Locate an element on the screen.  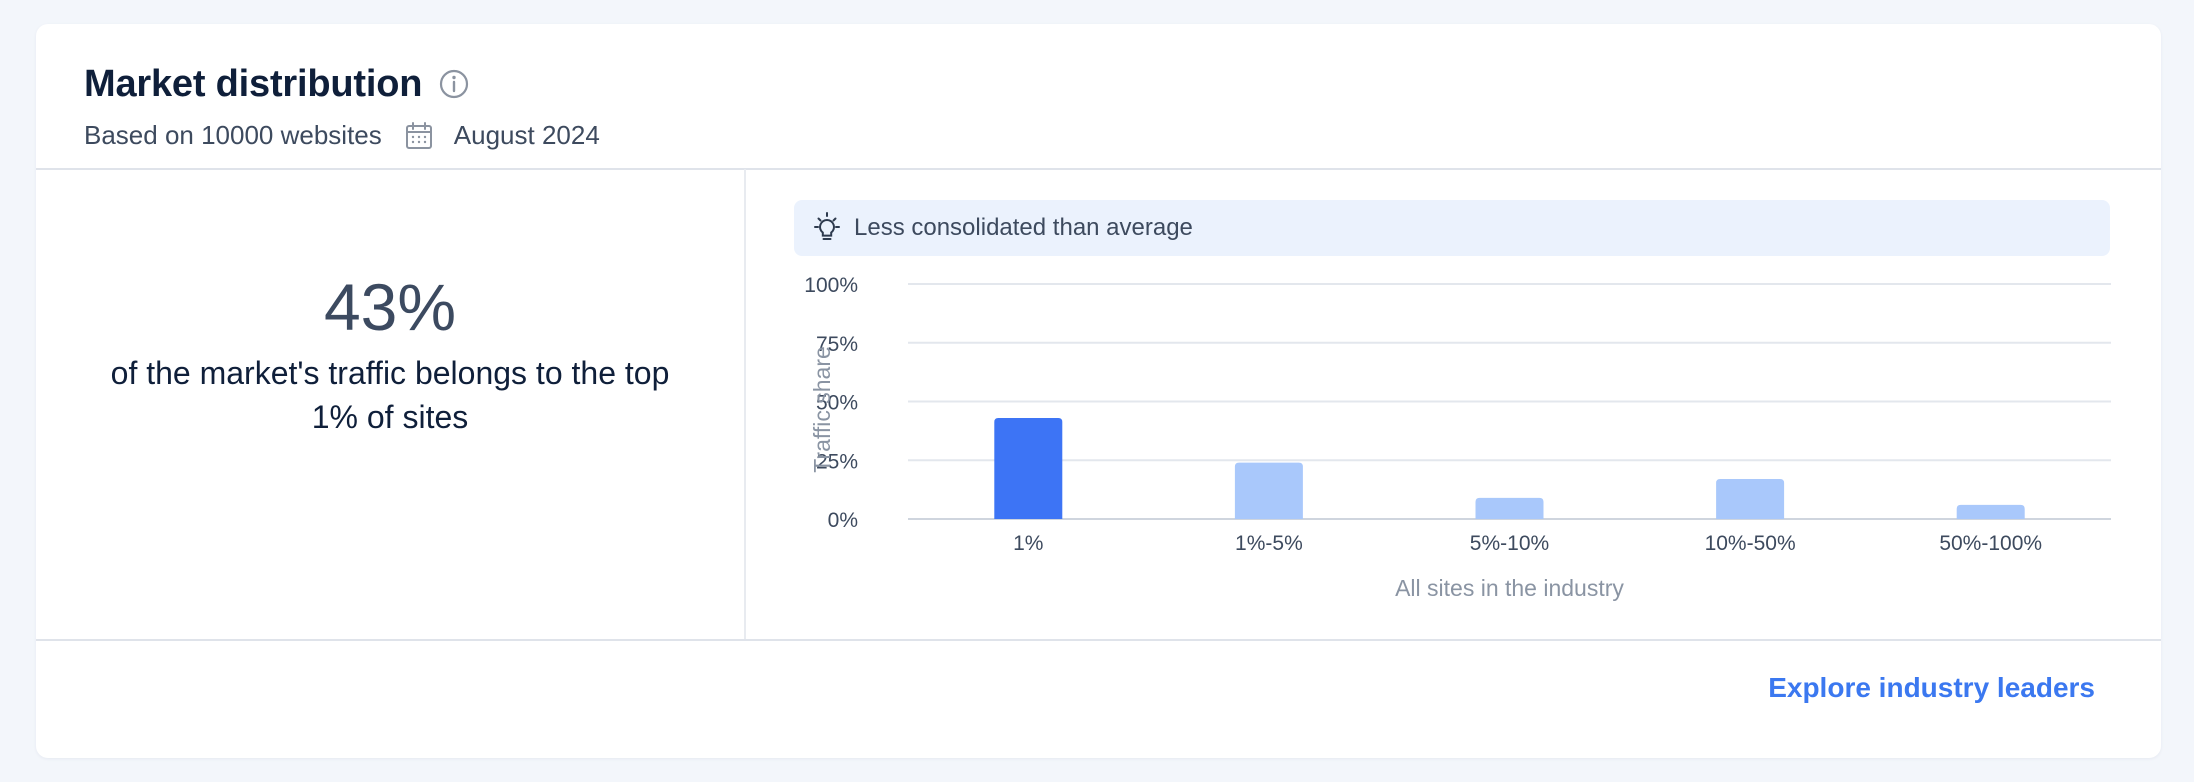
footer-divider is located at coordinates (1098, 640).